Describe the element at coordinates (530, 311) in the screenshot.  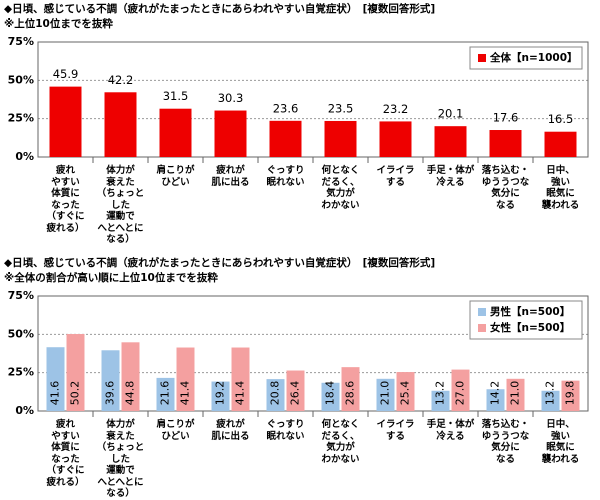
I see `legend-label: 男性【n=500】` at that location.